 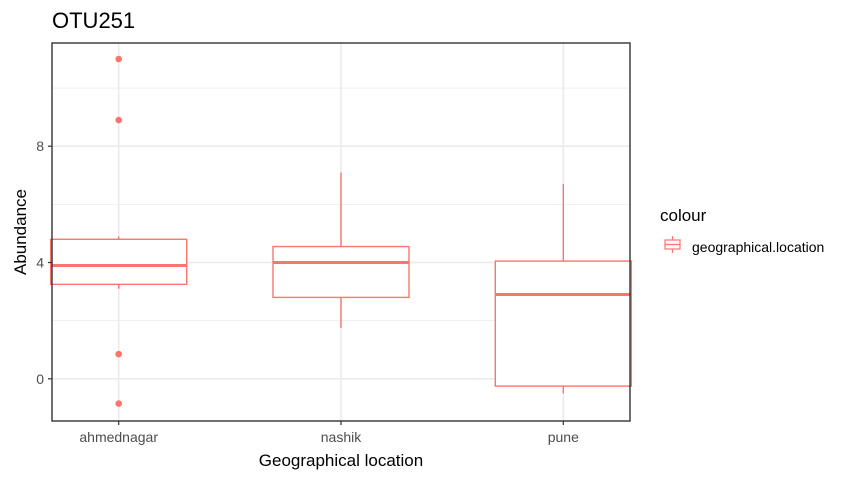 I want to click on box-nashik, so click(x=341, y=250).